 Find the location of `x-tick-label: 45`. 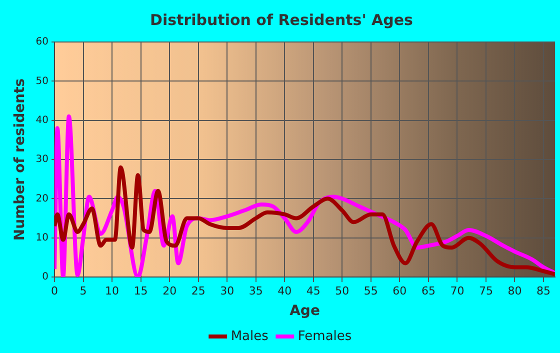

x-tick-label: 45 is located at coordinates (313, 291).